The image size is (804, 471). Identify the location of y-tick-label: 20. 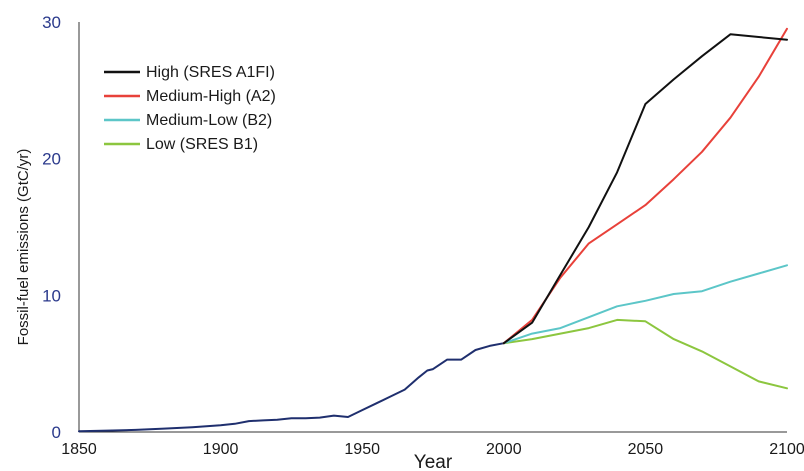
(51, 159).